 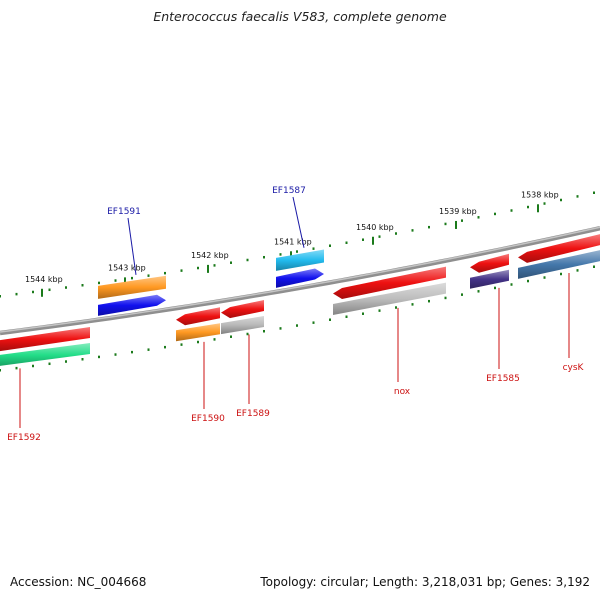 I want to click on gene-arrow-ef1590, so click(x=198, y=316).